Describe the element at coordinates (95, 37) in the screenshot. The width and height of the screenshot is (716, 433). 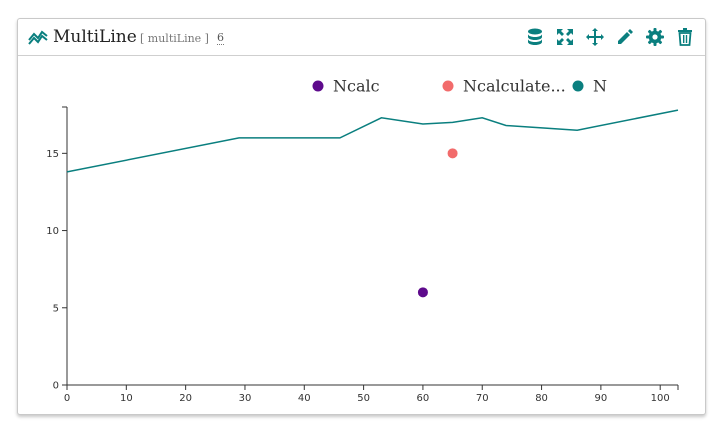
I see `widget-title: MultiLine` at that location.